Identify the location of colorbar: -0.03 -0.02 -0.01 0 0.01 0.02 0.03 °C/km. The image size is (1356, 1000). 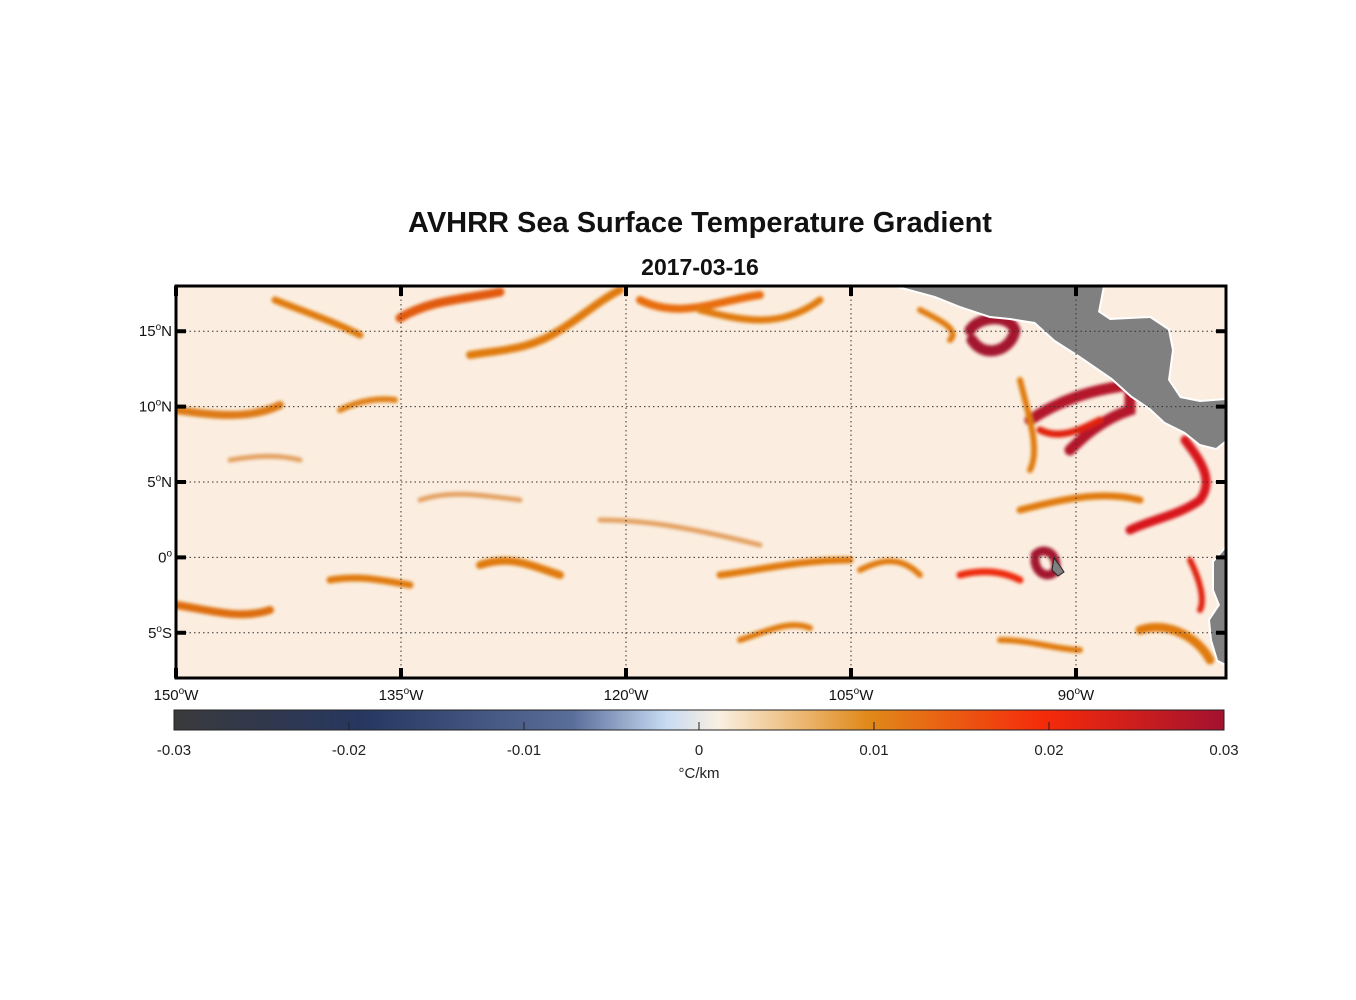
(698, 745).